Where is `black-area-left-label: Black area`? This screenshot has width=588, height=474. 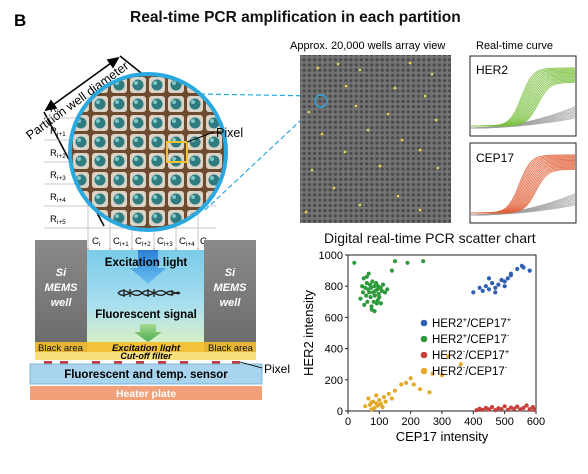 black-area-left-label: Black area is located at coordinates (61, 348).